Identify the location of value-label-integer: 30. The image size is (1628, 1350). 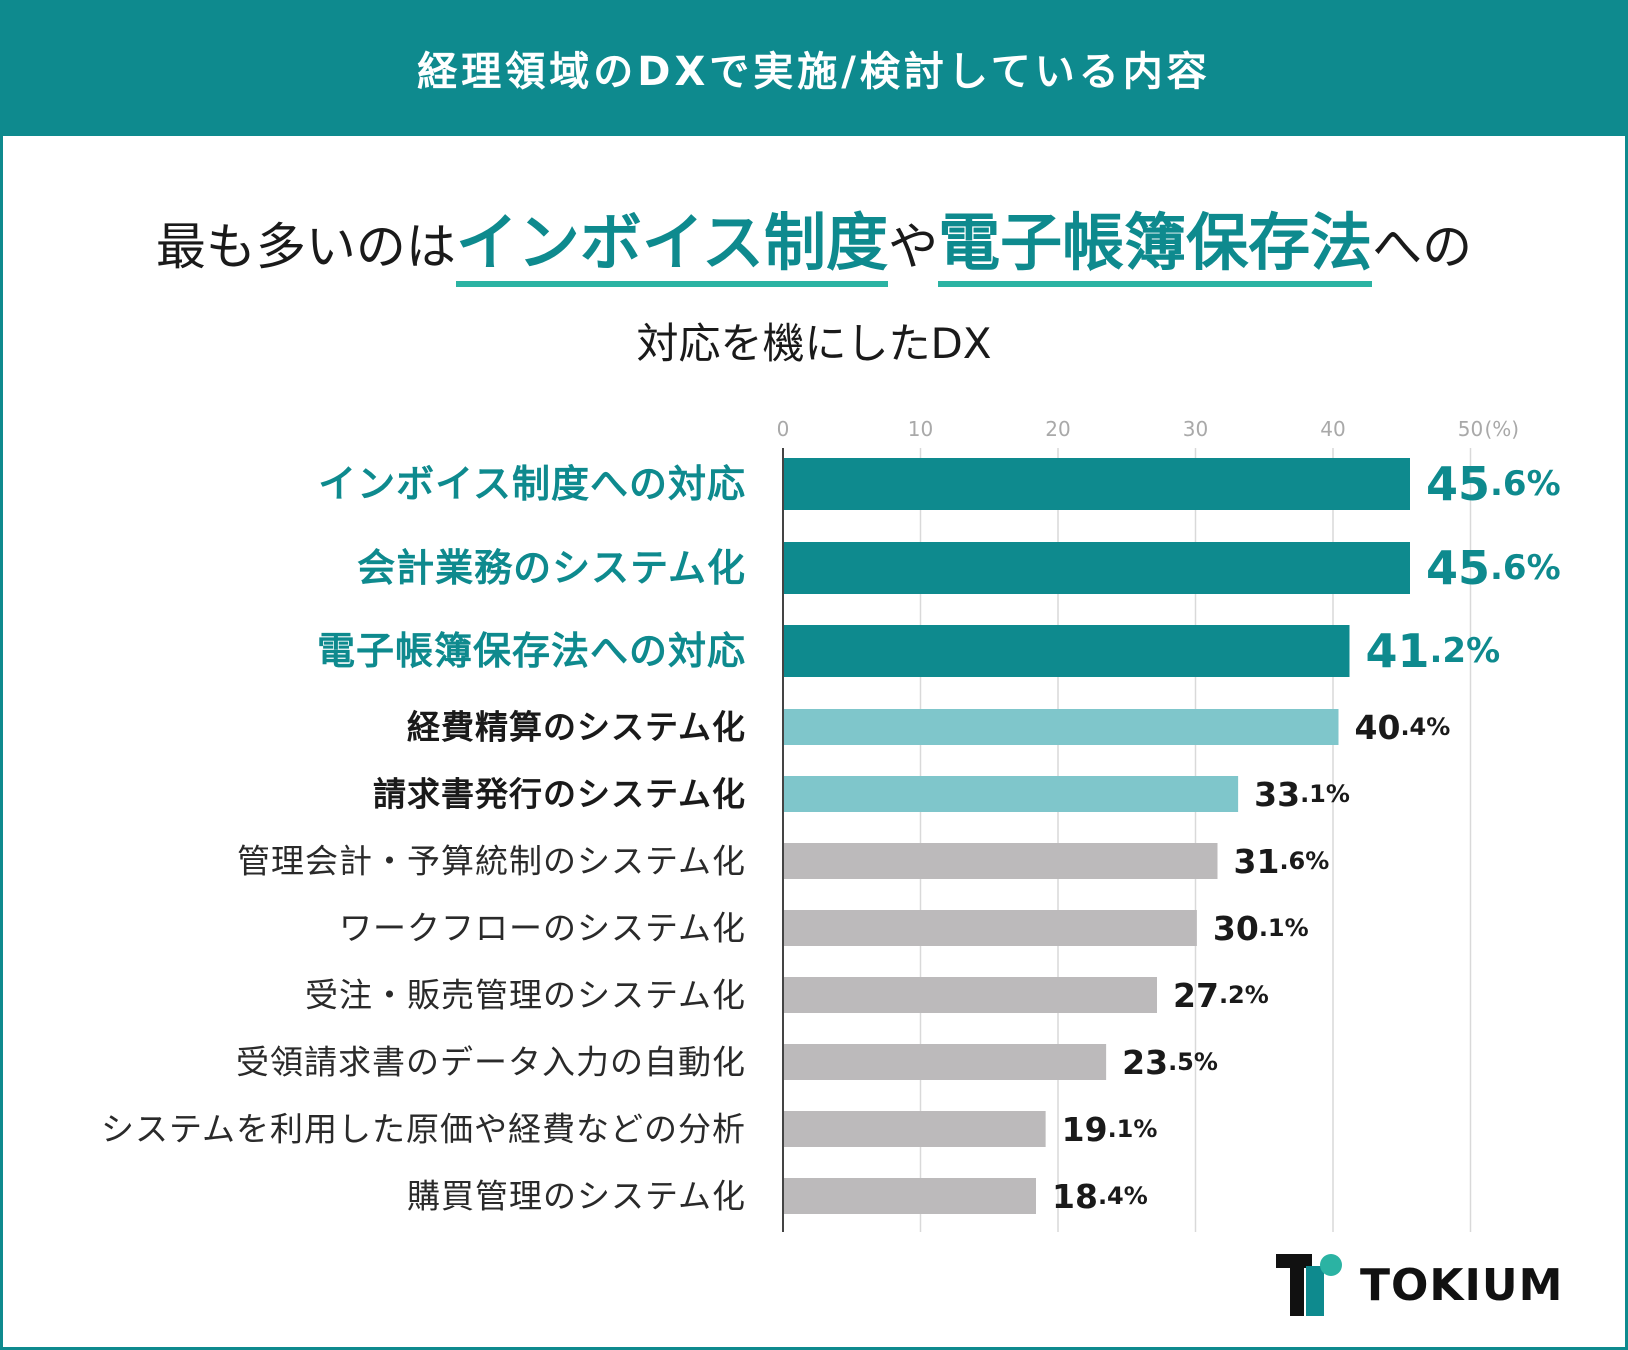
(1236, 928).